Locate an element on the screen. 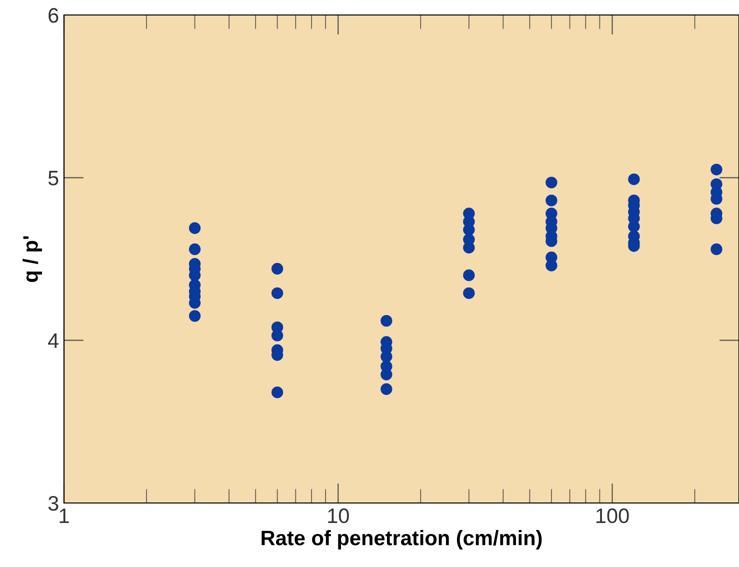  x-tick-label: 10 is located at coordinates (338, 516).